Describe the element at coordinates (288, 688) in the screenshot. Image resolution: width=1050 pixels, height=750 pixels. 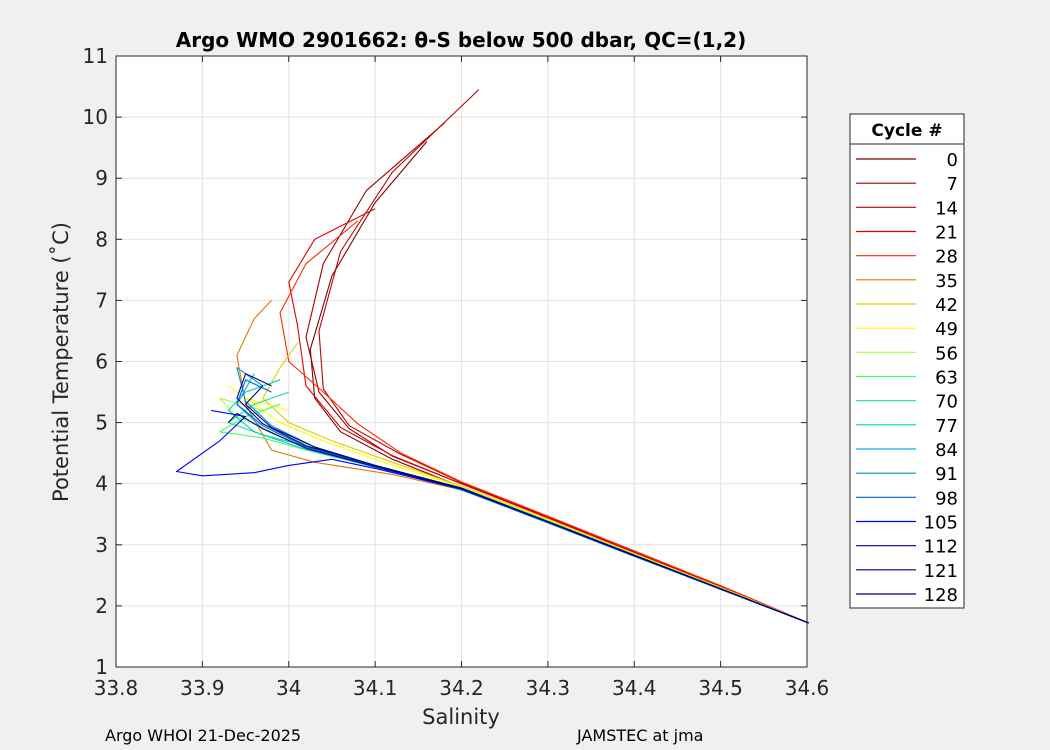
I see `x-tick-label: 34` at that location.